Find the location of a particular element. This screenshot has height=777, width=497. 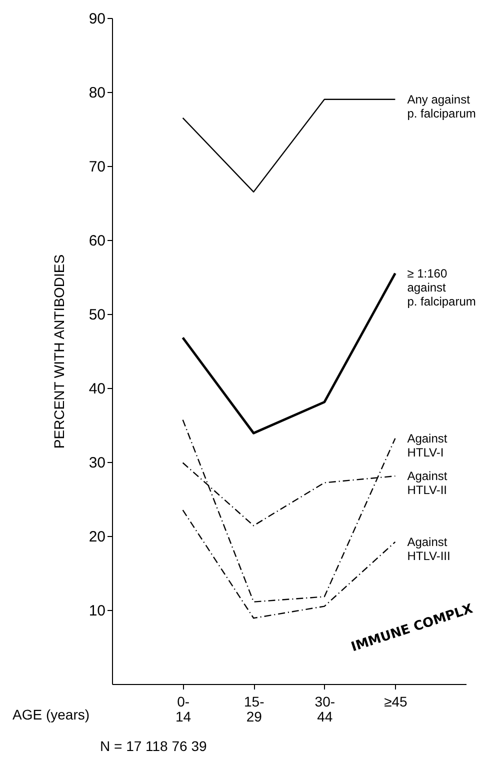

series-label: Against HTLV-I is located at coordinates (427, 445).